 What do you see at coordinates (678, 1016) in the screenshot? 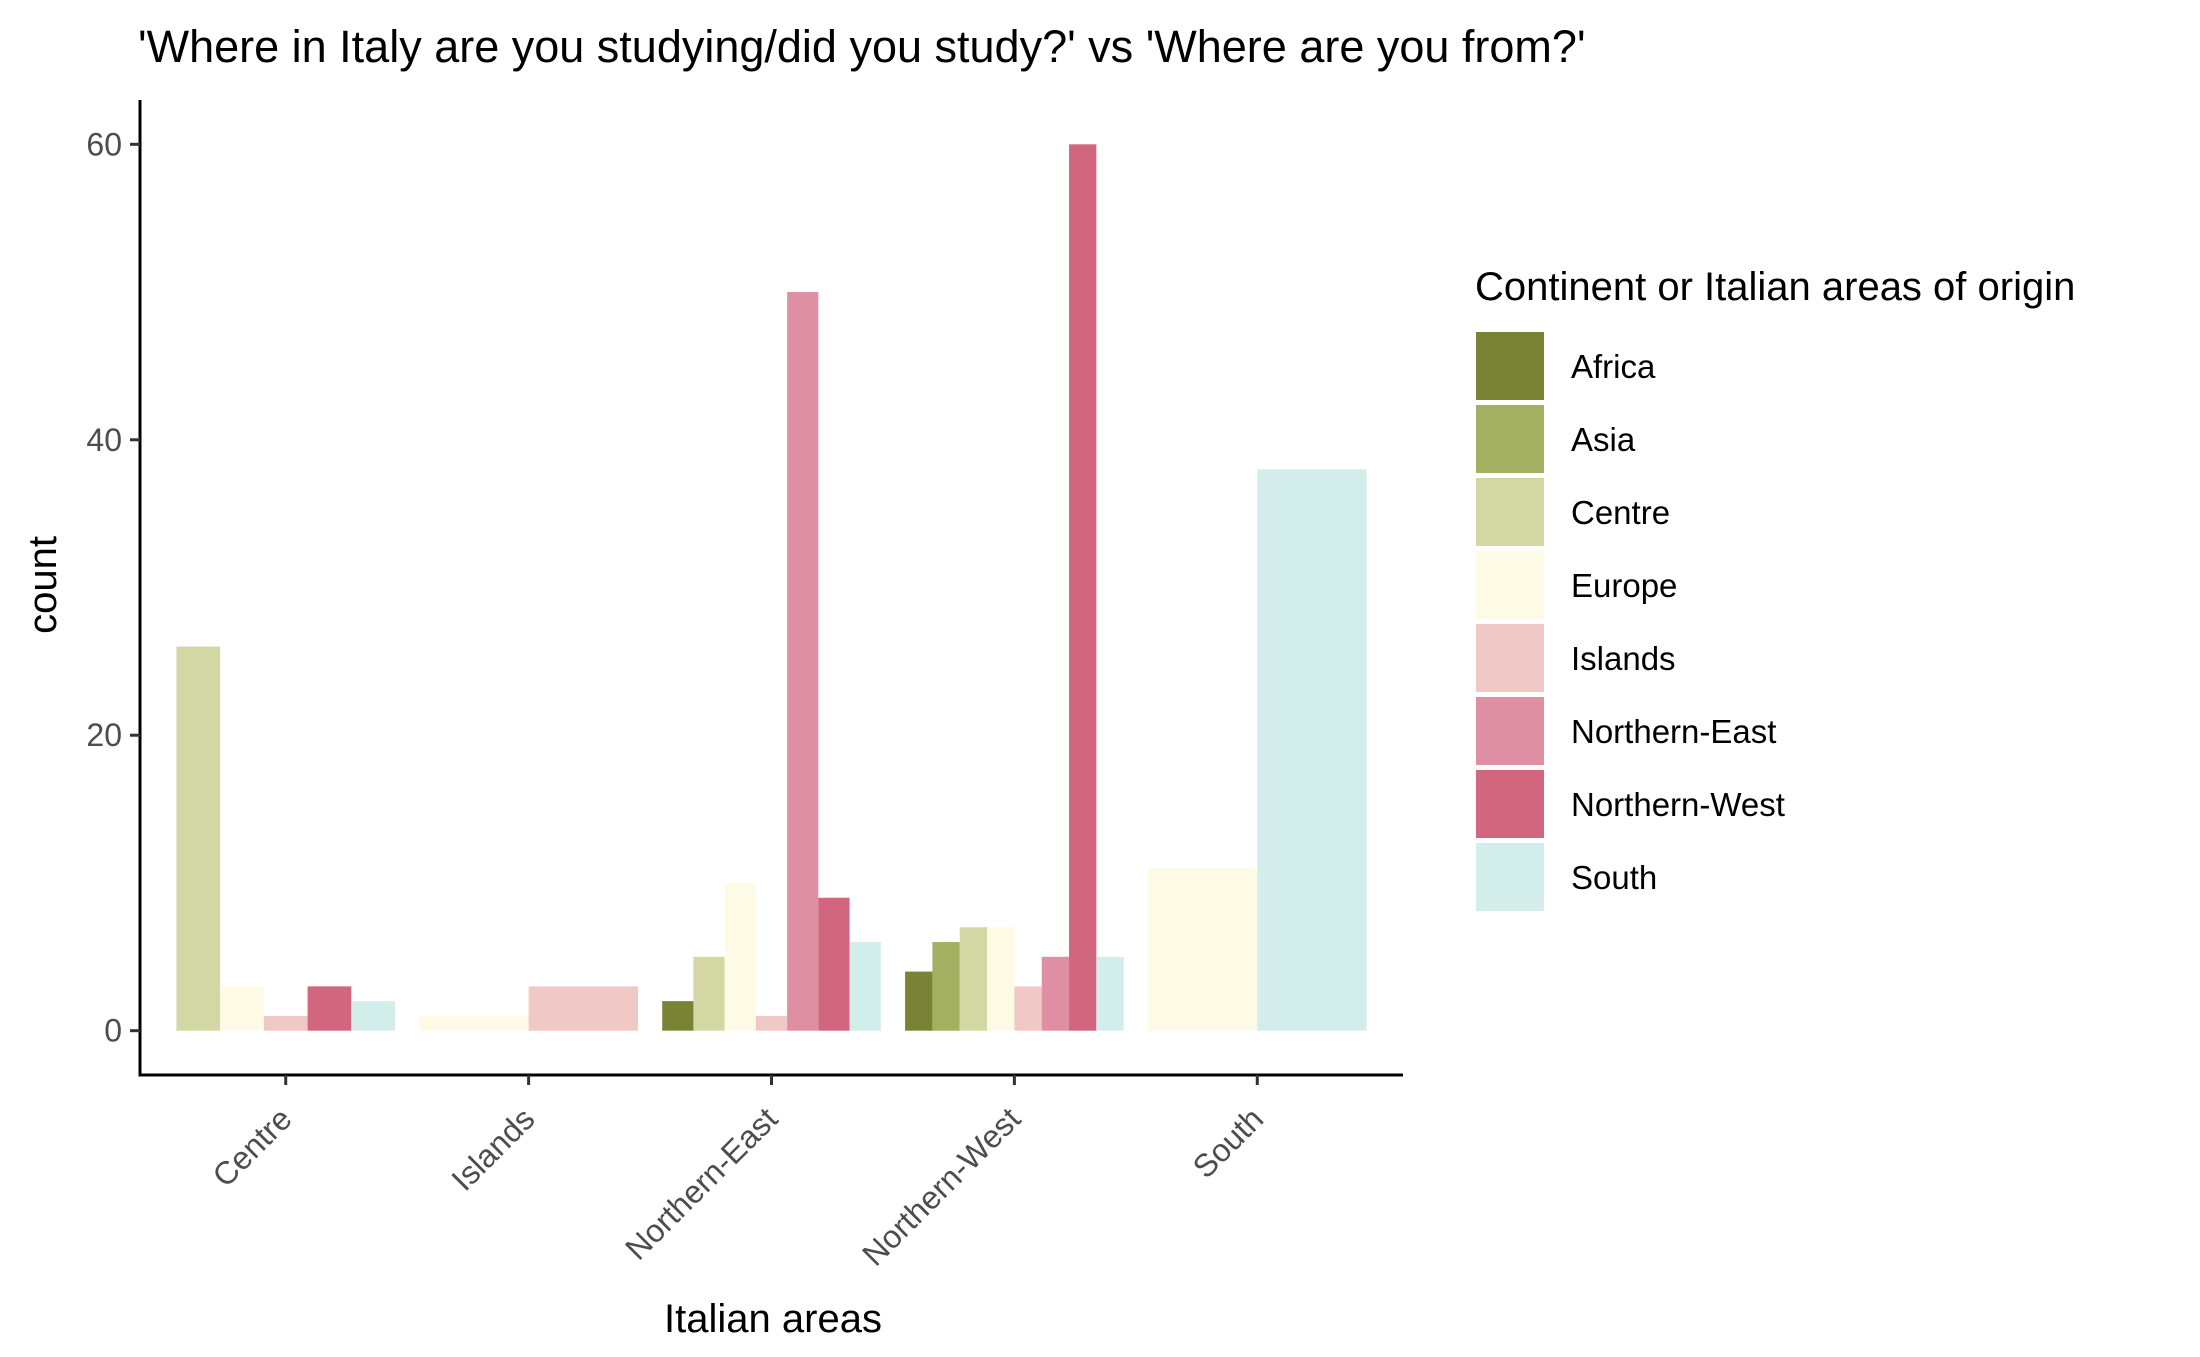
I see `bar-northern-east-africa` at bounding box center [678, 1016].